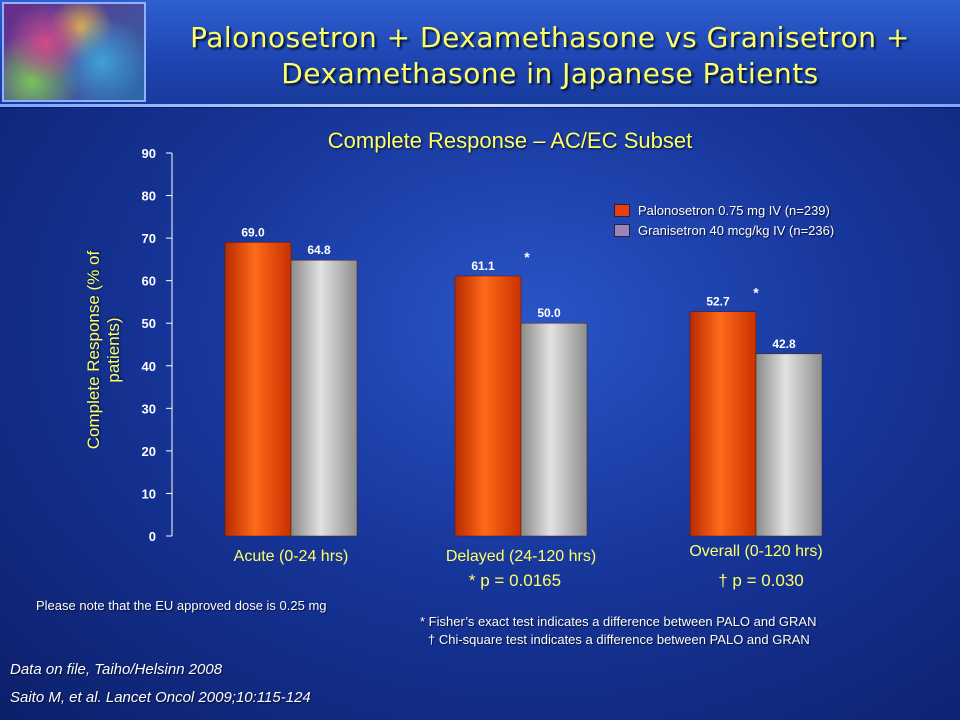  Describe the element at coordinates (483, 266) in the screenshot. I see `value-label: 61.1` at that location.